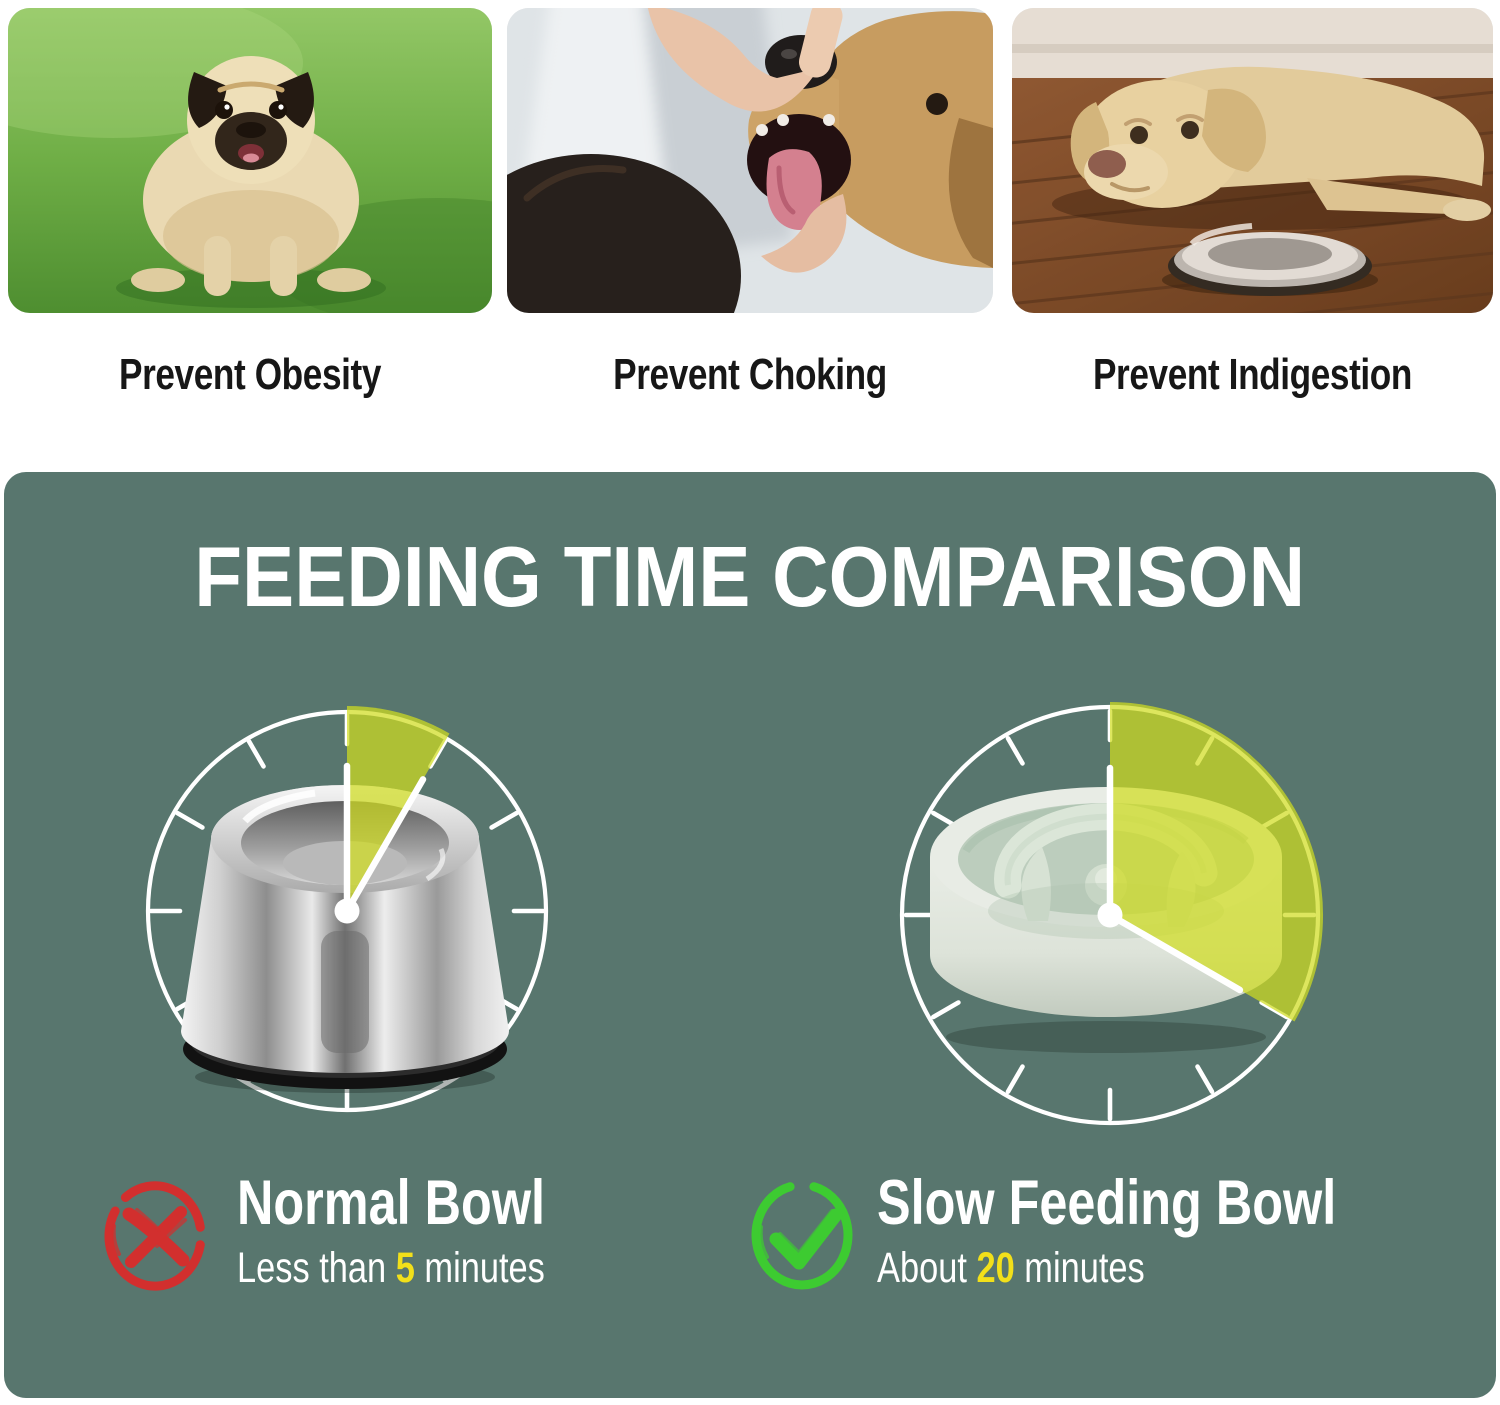 This screenshot has width=1500, height=1405. I want to click on pug-ear-left, so click(207, 100).